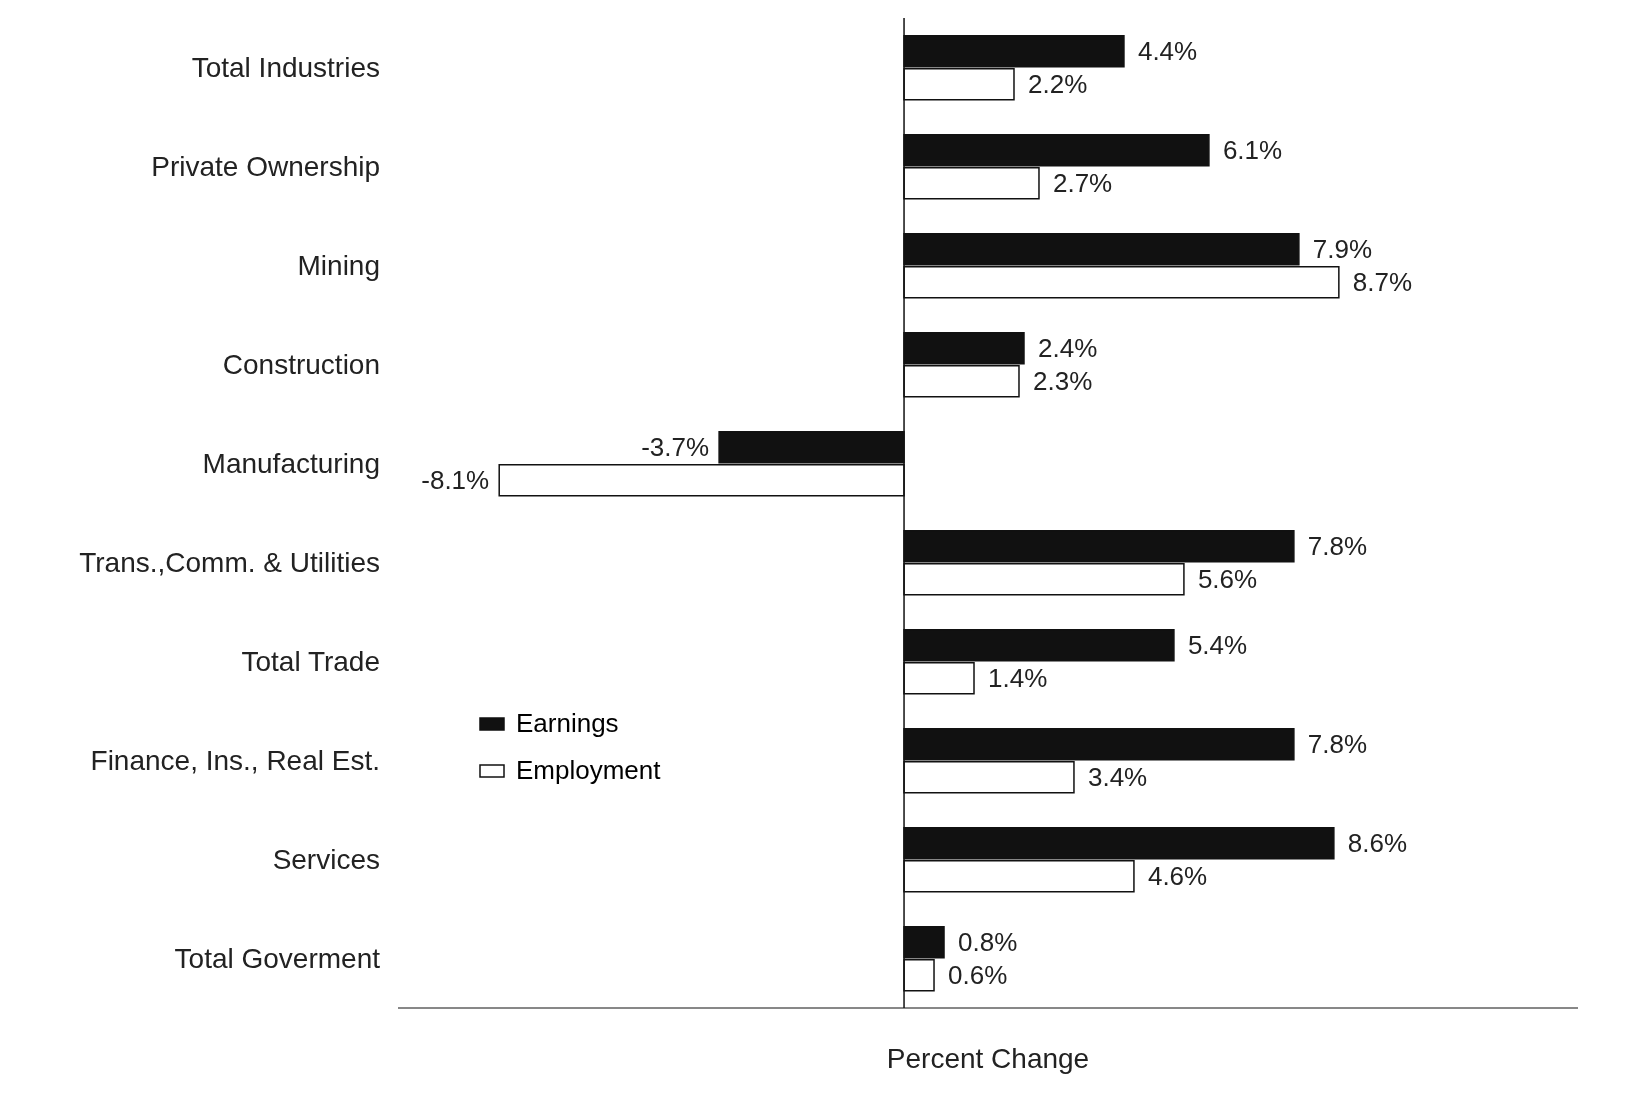 The image size is (1652, 1101). What do you see at coordinates (1377, 843) in the screenshot?
I see `data-label: 8.6%` at bounding box center [1377, 843].